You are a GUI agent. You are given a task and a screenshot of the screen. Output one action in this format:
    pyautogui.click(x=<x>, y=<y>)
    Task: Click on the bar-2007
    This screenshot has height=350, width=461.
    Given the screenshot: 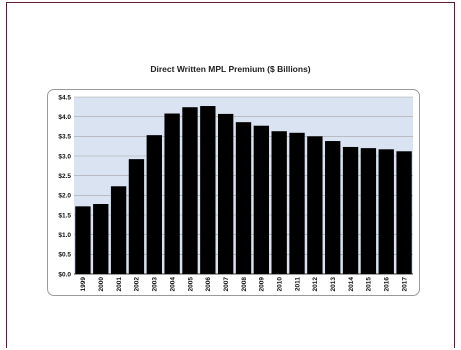 What is the action you would take?
    pyautogui.click(x=225, y=193)
    